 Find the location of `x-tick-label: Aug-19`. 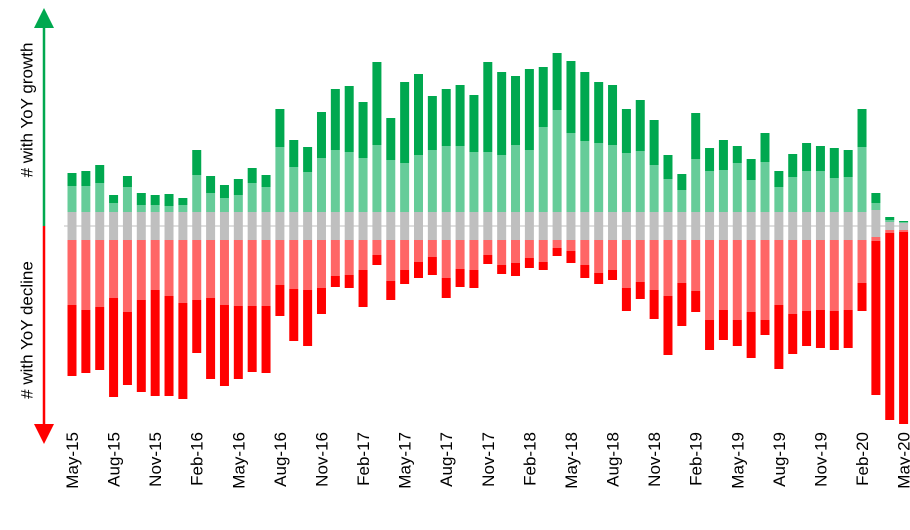

x-tick-label: Aug-19 is located at coordinates (779, 459).